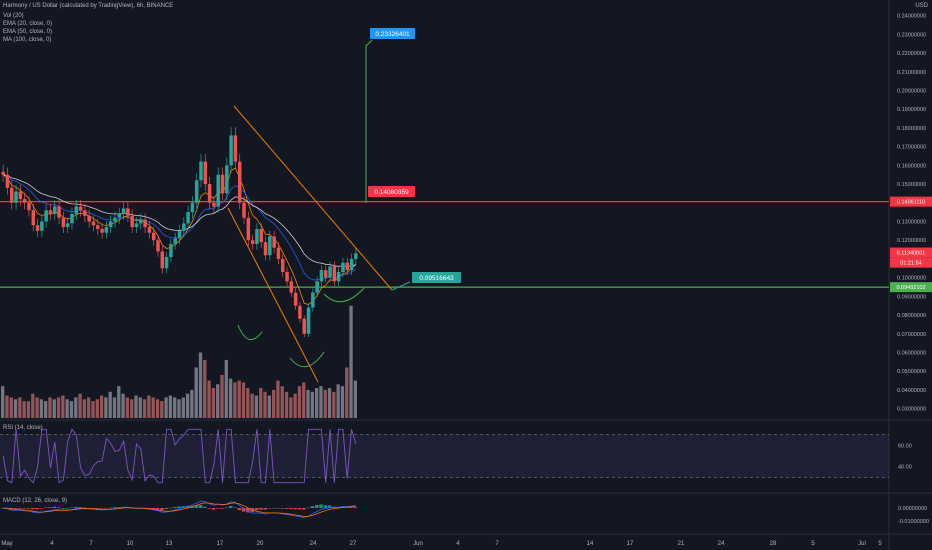 This screenshot has width=932, height=550. I want to click on axis-price-text: 01:21:54, so click(910, 264).